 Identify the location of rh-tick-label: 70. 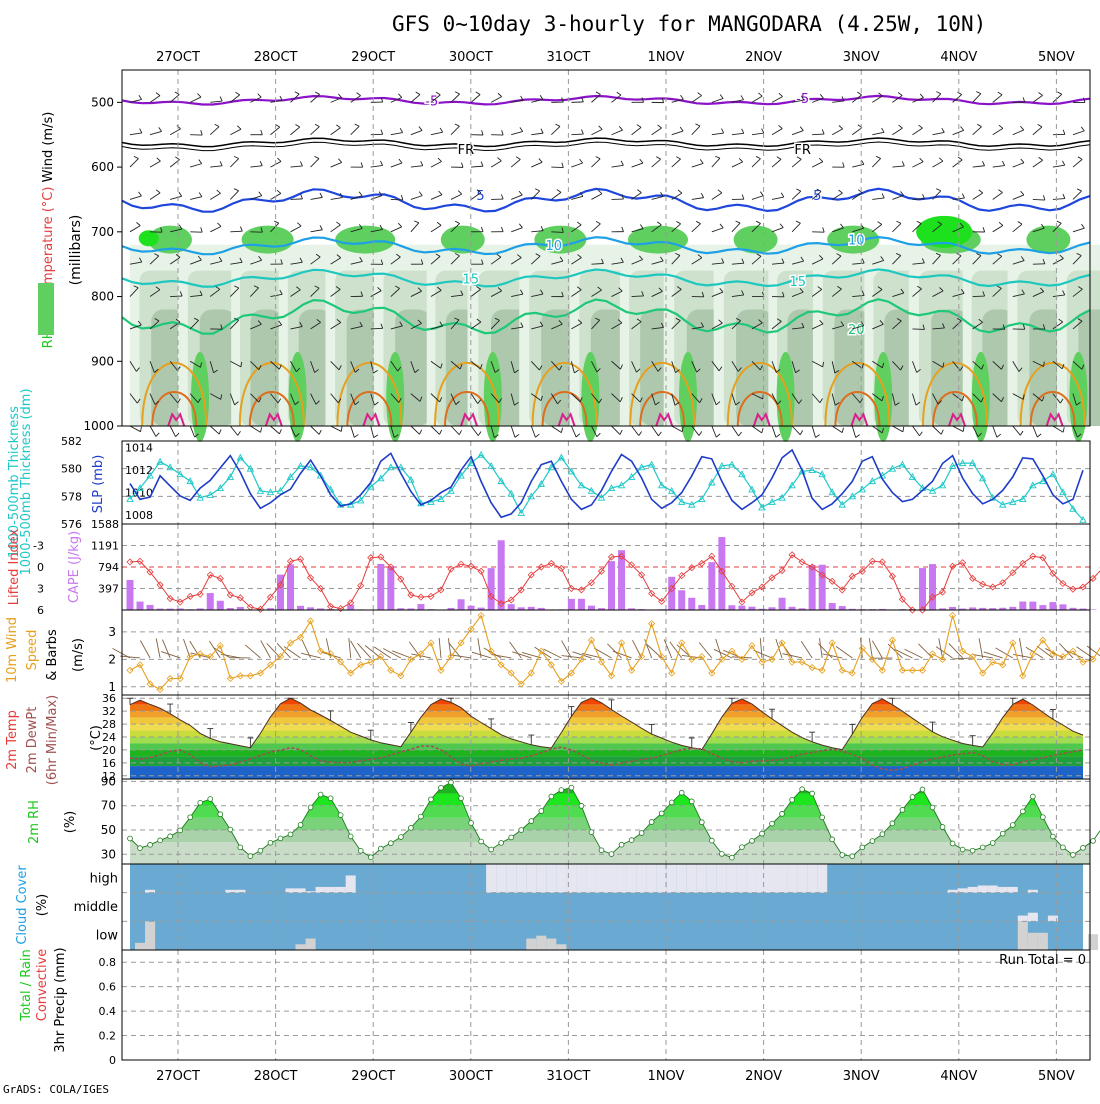
(108, 806).